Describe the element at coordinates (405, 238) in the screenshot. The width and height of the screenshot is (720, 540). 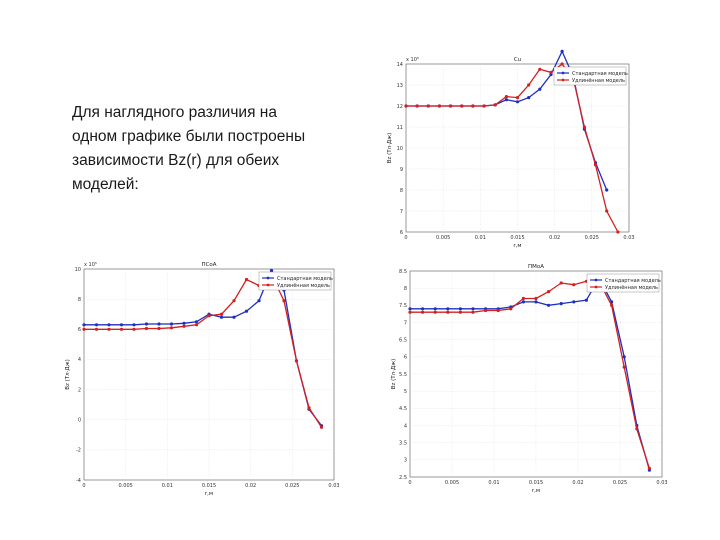
I see `x-tick-label: 0` at that location.